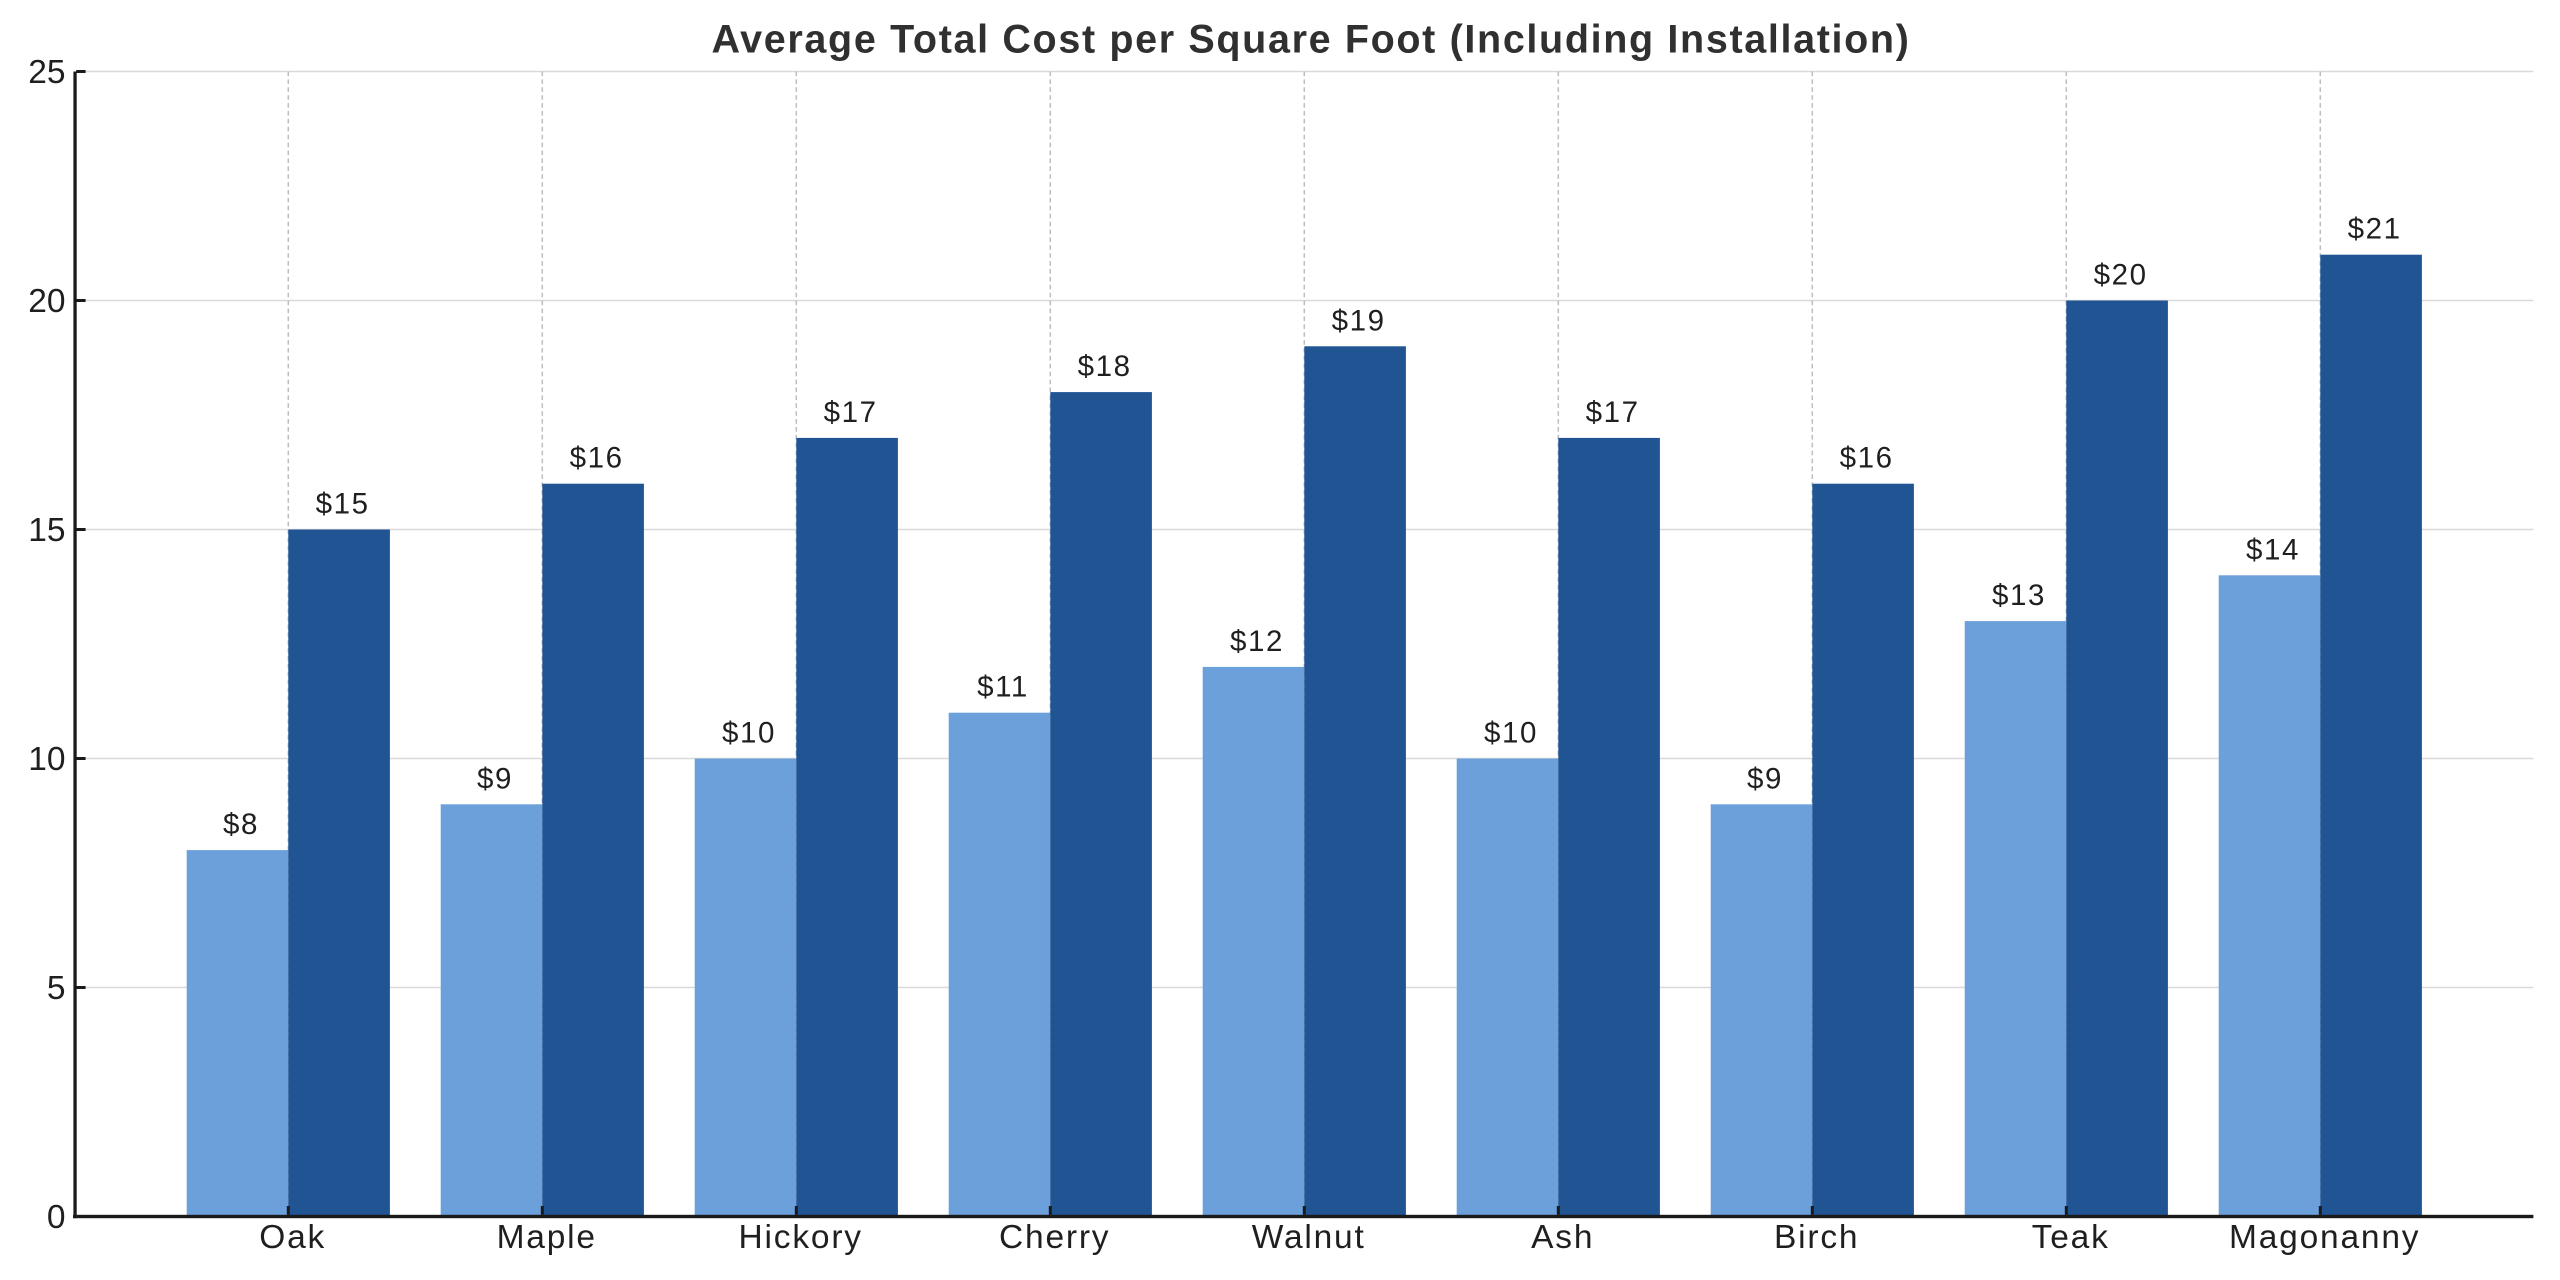 The width and height of the screenshot is (2560, 1280). Describe the element at coordinates (801, 1237) in the screenshot. I see `svg-text: Hickory` at that location.